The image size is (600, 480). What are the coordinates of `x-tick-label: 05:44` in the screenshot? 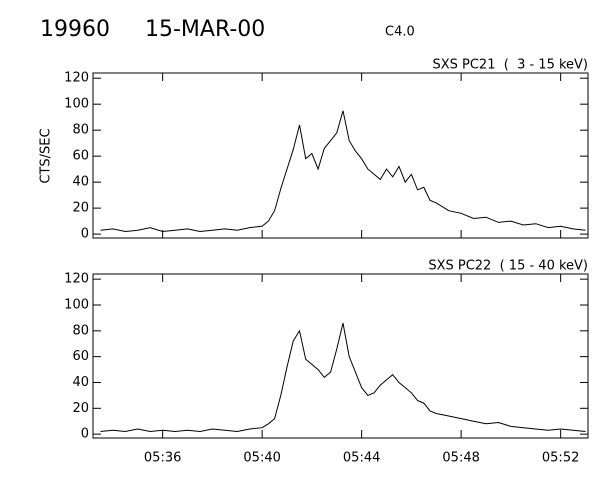 It's located at (361, 458).